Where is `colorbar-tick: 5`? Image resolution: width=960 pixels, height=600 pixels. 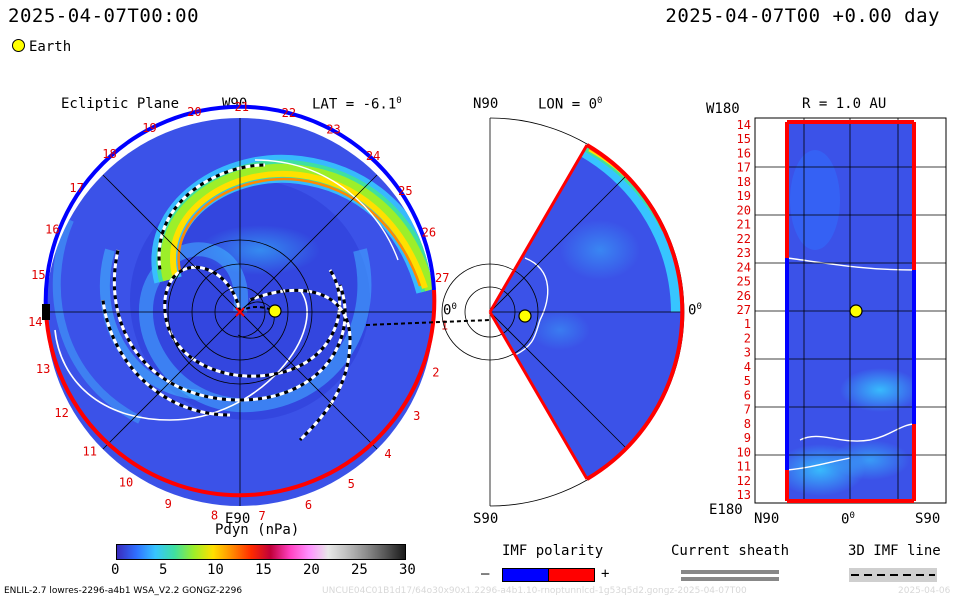 colorbar-tick: 5 is located at coordinates (163, 570).